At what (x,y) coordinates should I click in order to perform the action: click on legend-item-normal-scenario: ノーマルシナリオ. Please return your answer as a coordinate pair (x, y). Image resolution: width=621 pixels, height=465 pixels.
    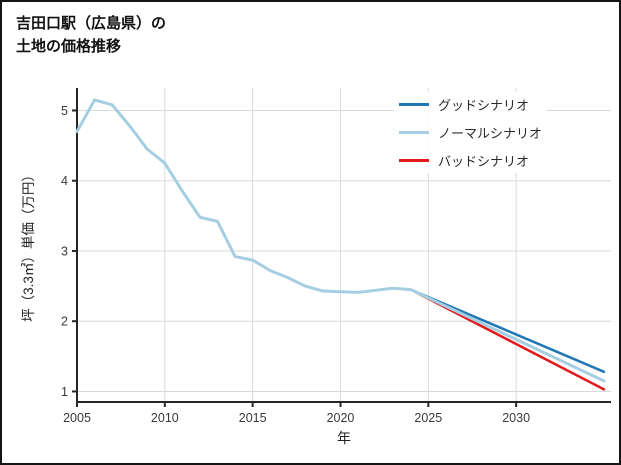
    Looking at the image, I should click on (470, 132).